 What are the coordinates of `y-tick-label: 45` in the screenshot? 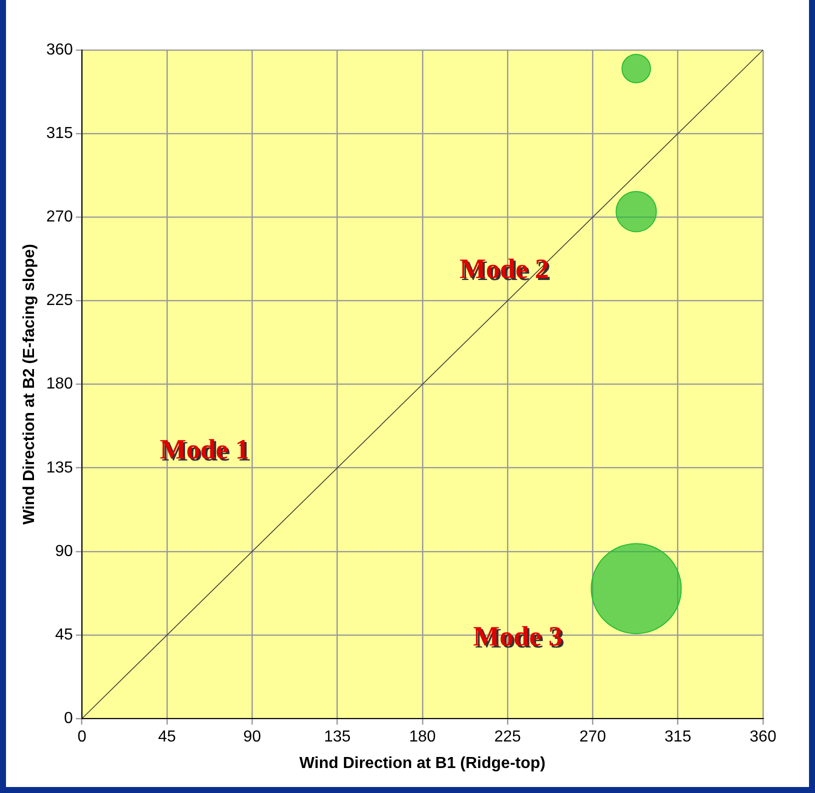 It's located at (64, 635).